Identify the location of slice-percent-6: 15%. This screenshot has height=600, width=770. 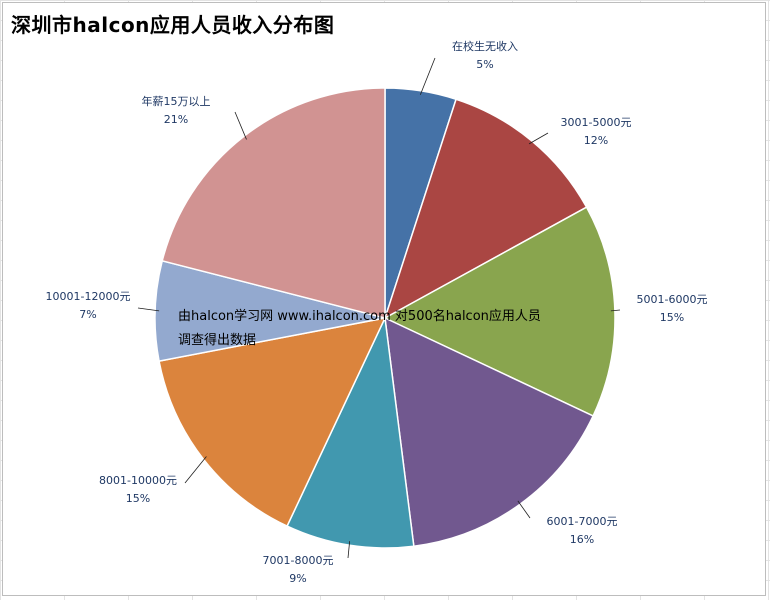
(138, 498).